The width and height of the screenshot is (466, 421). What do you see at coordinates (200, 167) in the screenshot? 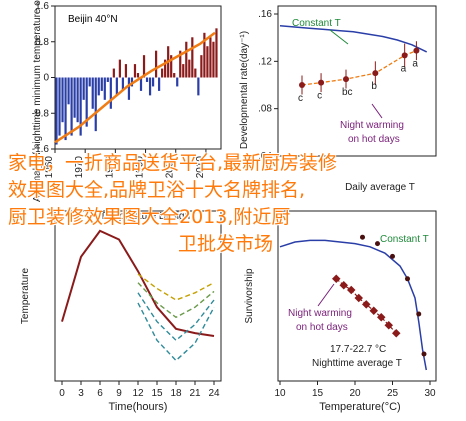
I see `x-tick-label: 2010` at bounding box center [200, 167].